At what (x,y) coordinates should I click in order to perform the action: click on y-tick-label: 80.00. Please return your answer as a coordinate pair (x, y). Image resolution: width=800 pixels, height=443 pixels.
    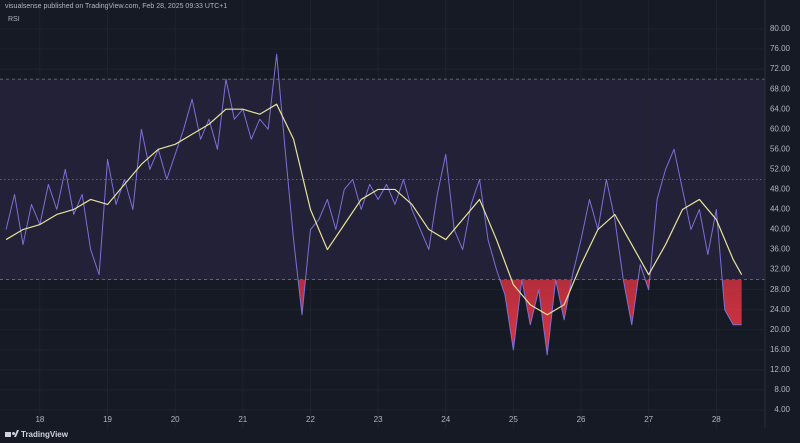
    Looking at the image, I should click on (780, 28).